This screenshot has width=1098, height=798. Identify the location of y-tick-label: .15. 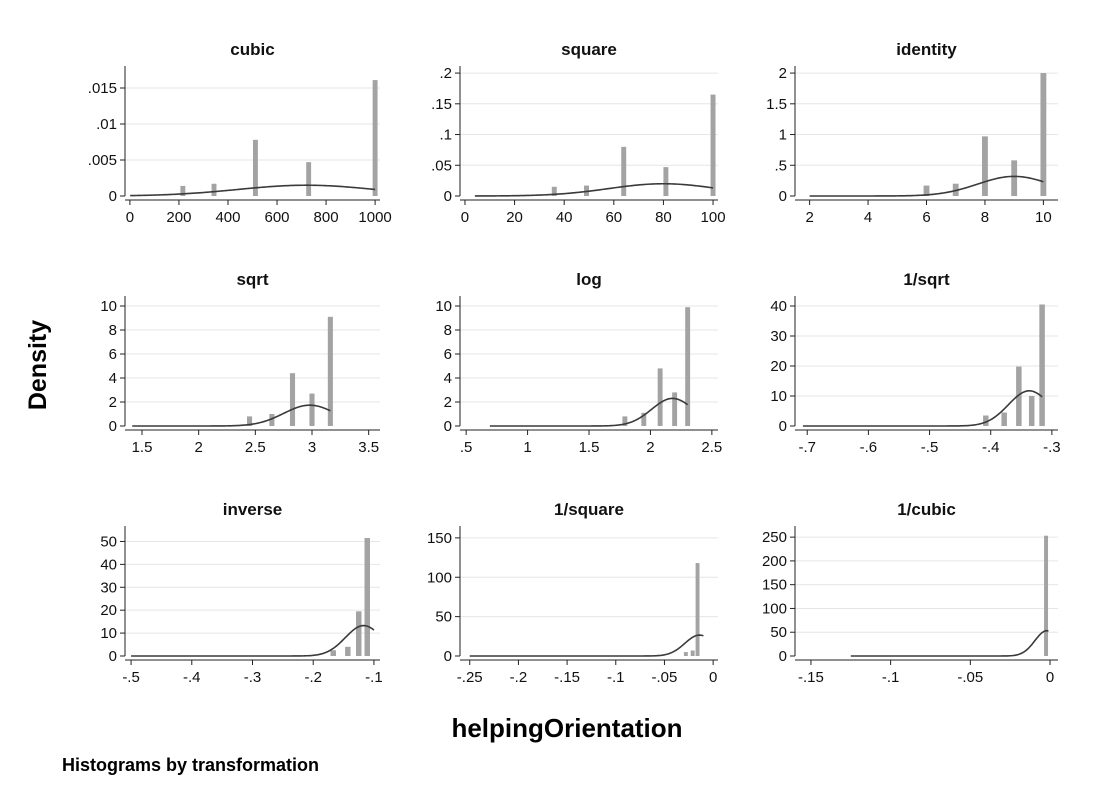
(441, 104).